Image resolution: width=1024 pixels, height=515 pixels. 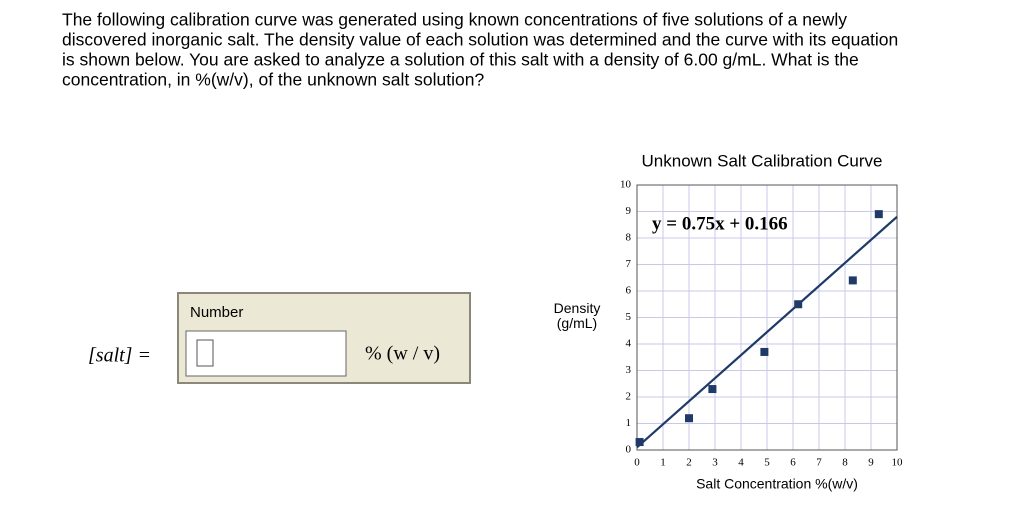 I want to click on y-tick-label: 1, so click(x=629, y=423).